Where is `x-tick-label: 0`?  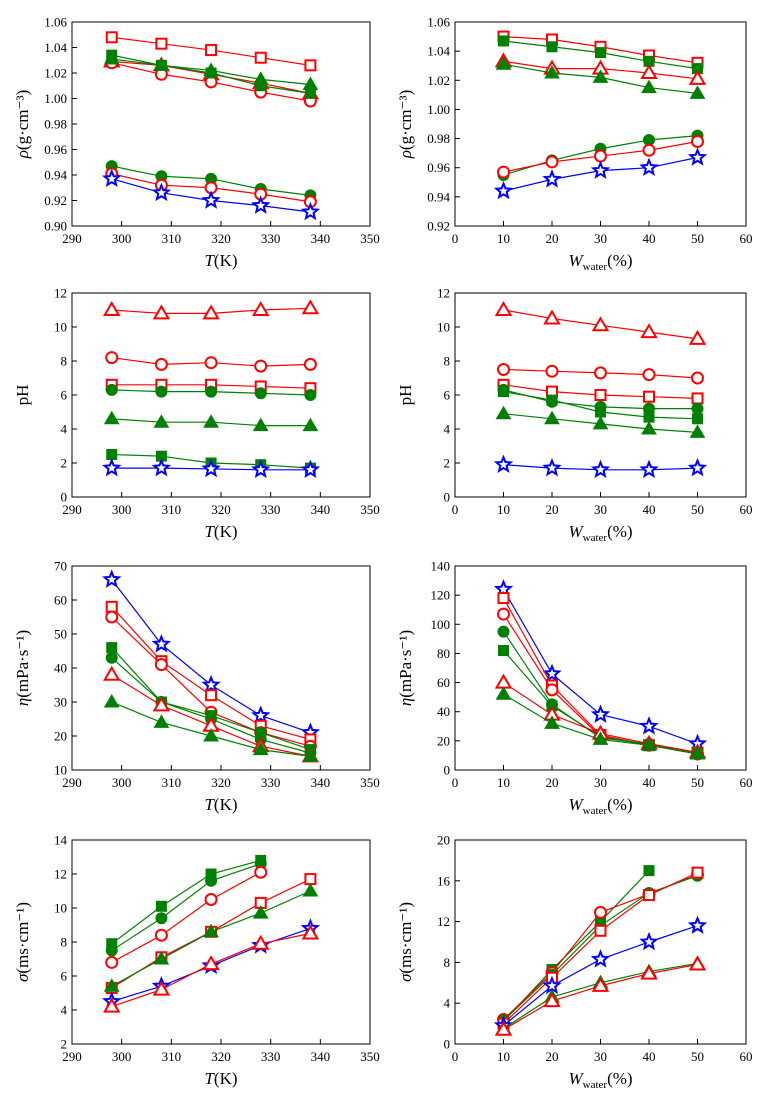
x-tick-label: 0 is located at coordinates (455, 1056).